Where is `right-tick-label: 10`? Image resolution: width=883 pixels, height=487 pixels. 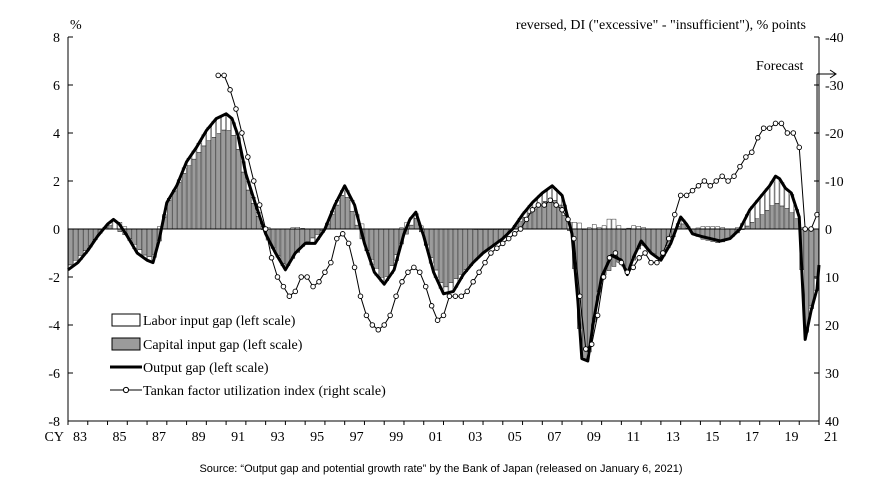 right-tick-label: 10 is located at coordinates (832, 278).